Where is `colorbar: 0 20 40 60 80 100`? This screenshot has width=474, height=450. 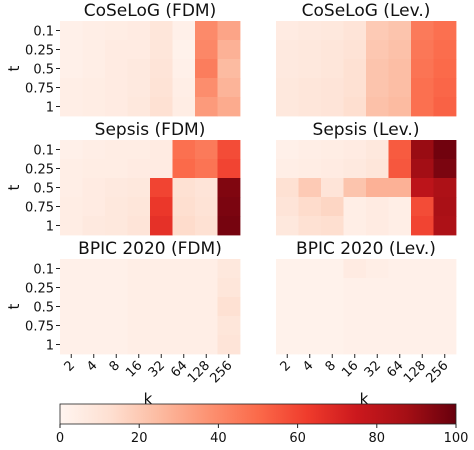 colorbar: 0 20 40 60 80 100 is located at coordinates (262, 424).